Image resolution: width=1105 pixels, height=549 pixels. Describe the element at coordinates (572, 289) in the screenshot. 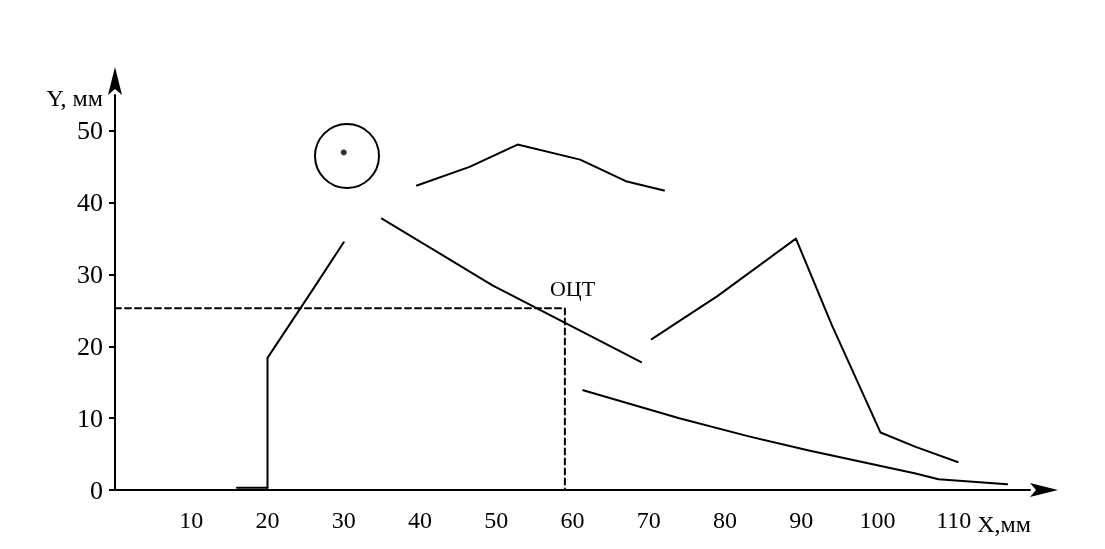

I see `annotation: ОЦТ` at that location.